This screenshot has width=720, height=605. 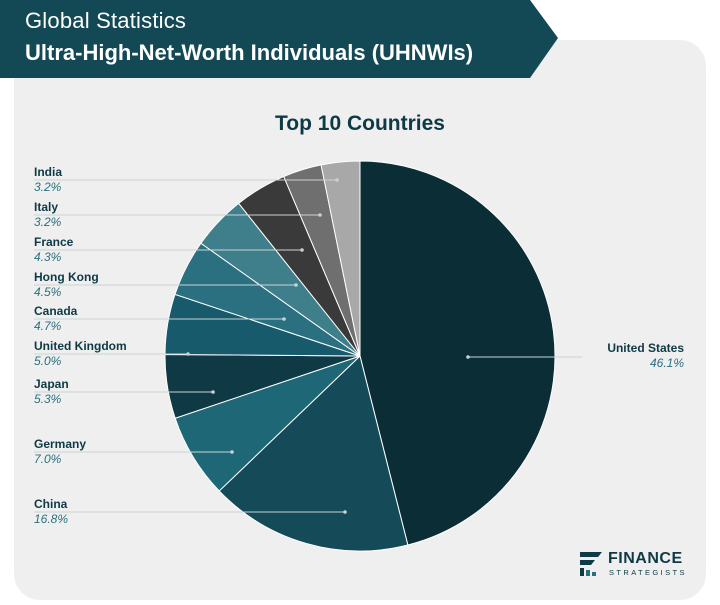 I want to click on leader-dot-united-kingdom, so click(x=188, y=354).